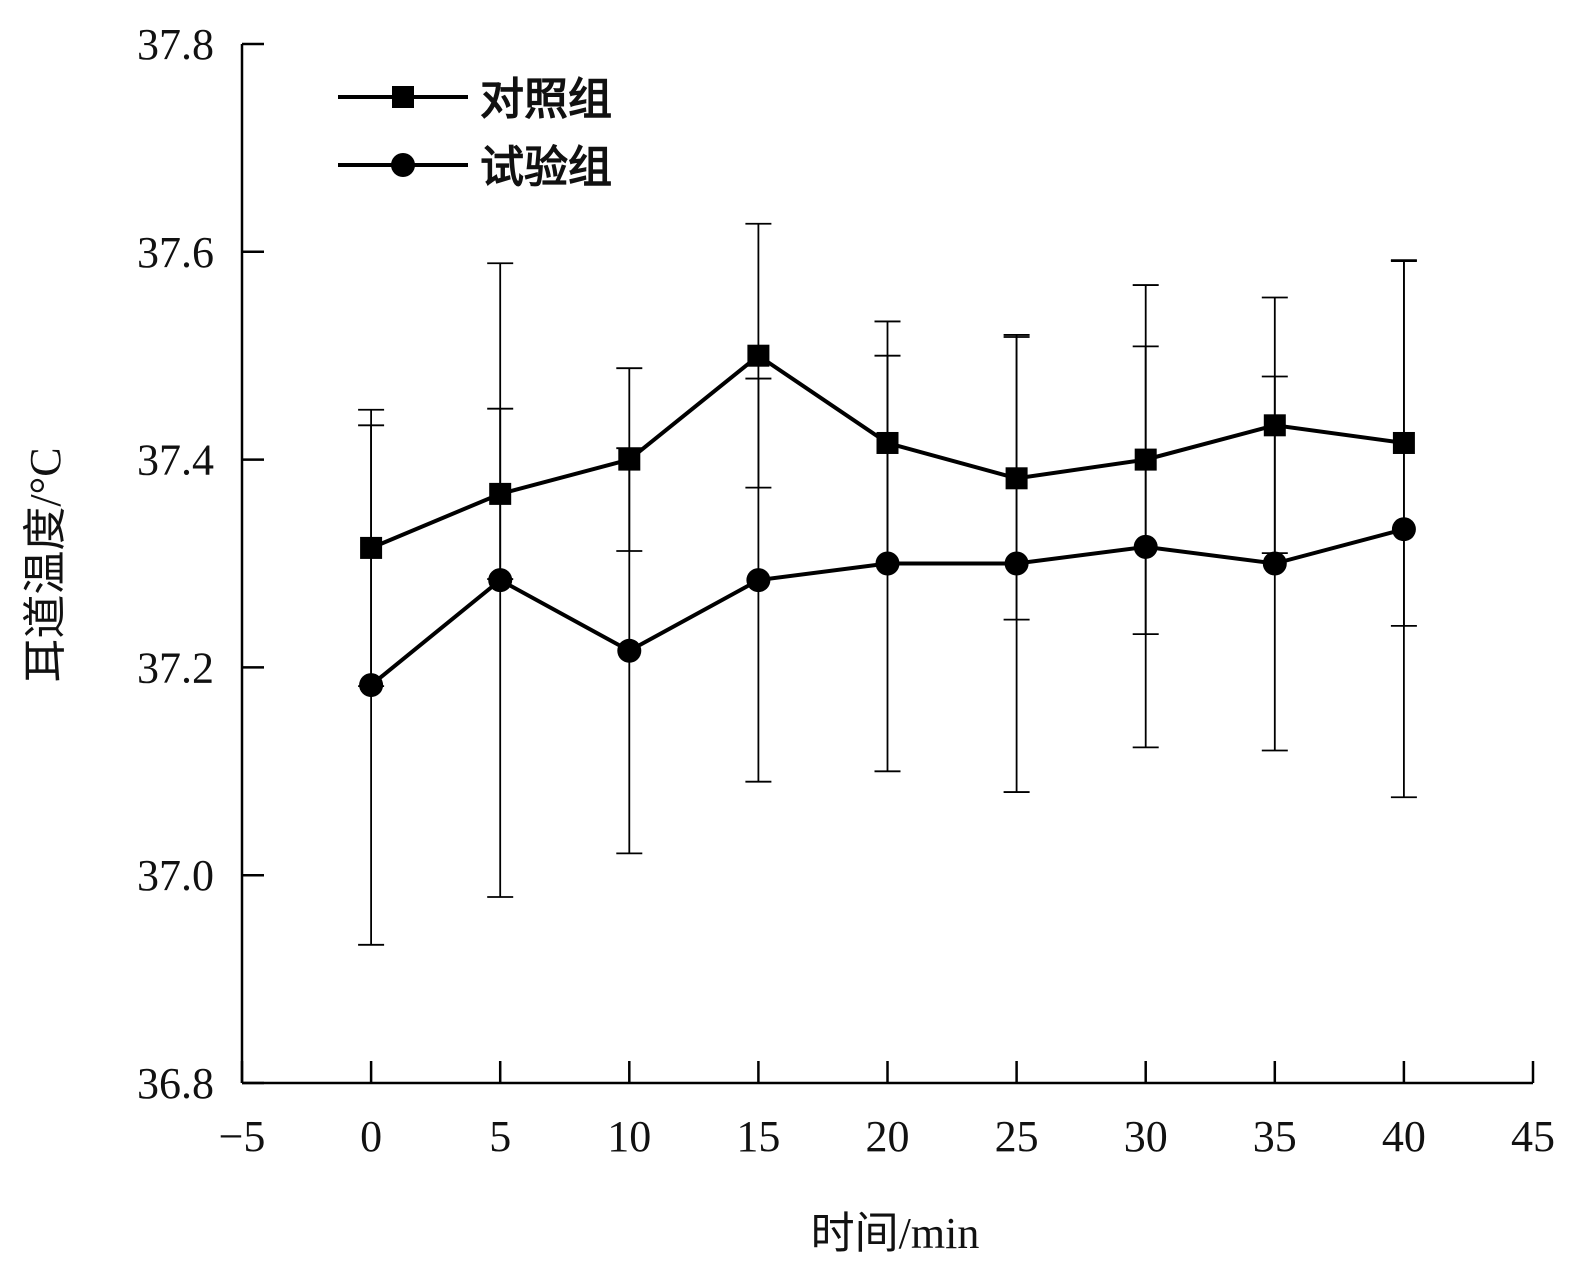  I want to click on x-tick-label: 10, so click(629, 1136).